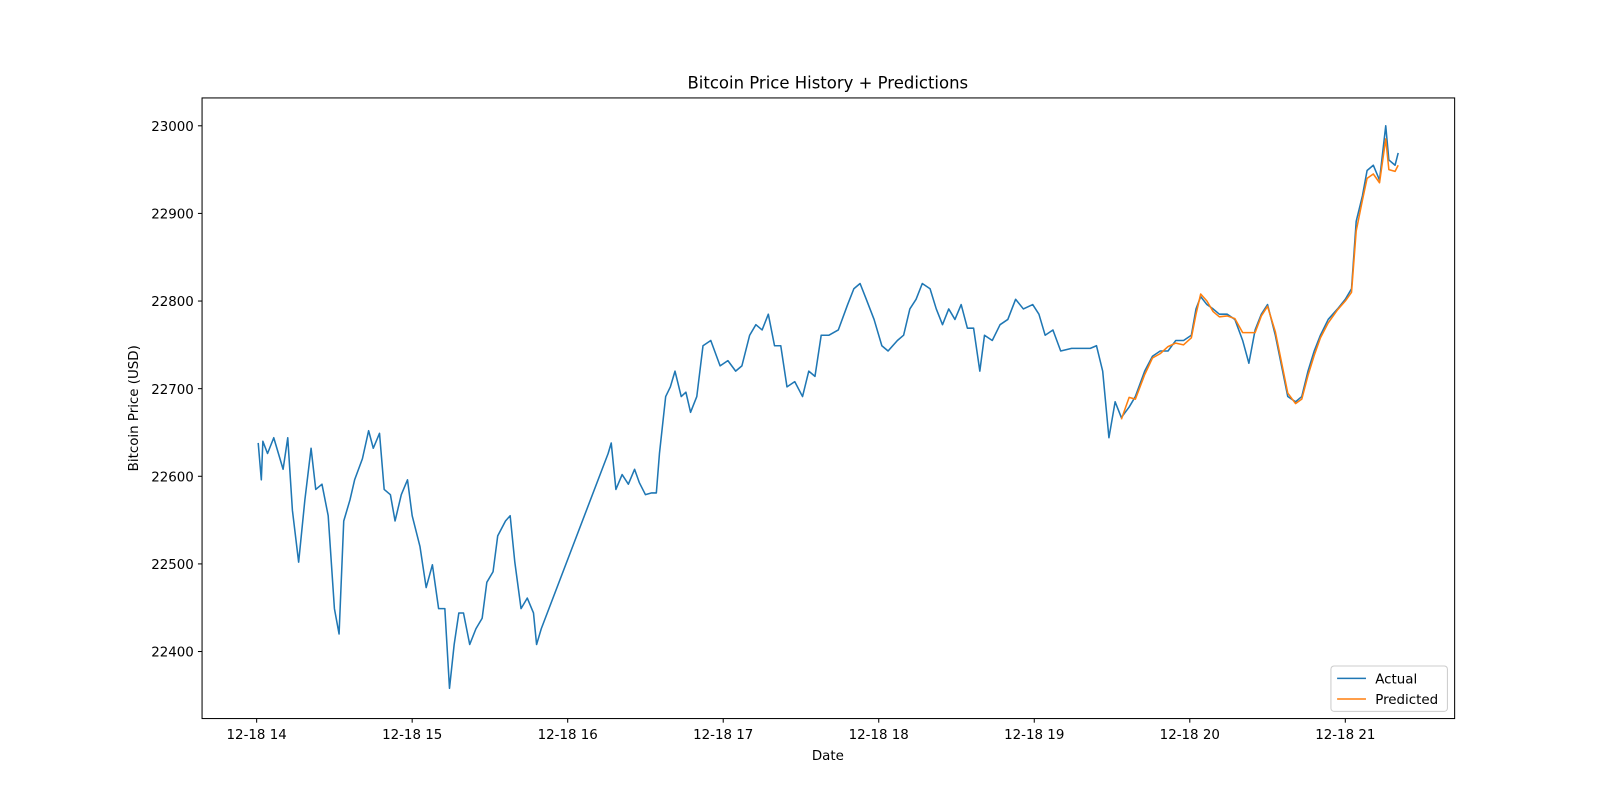  I want to click on legend-label: Predicted, so click(1406, 700).